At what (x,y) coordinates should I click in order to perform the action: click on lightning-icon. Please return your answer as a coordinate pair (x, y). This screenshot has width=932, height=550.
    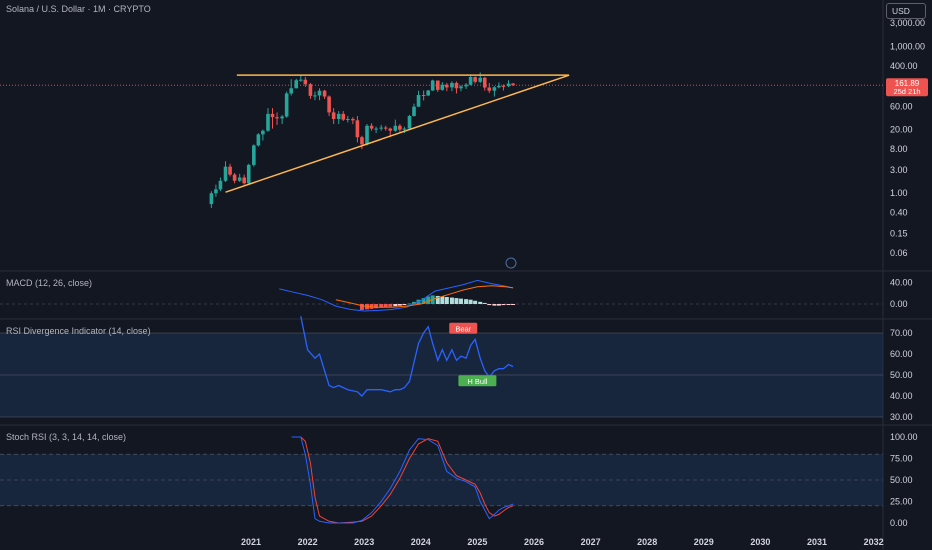
    Looking at the image, I should click on (511, 263).